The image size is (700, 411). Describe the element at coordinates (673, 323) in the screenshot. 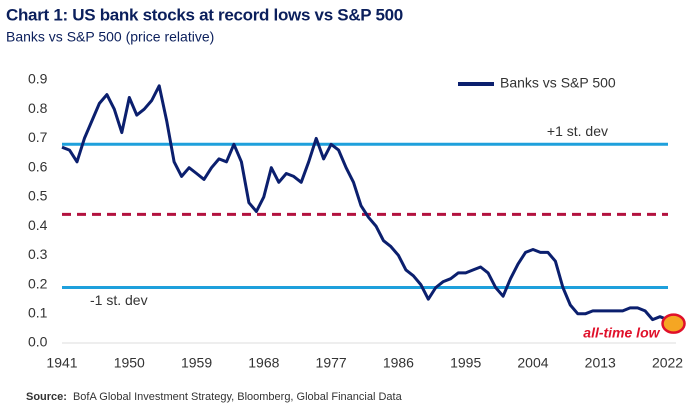

I see `annotation-circle` at that location.